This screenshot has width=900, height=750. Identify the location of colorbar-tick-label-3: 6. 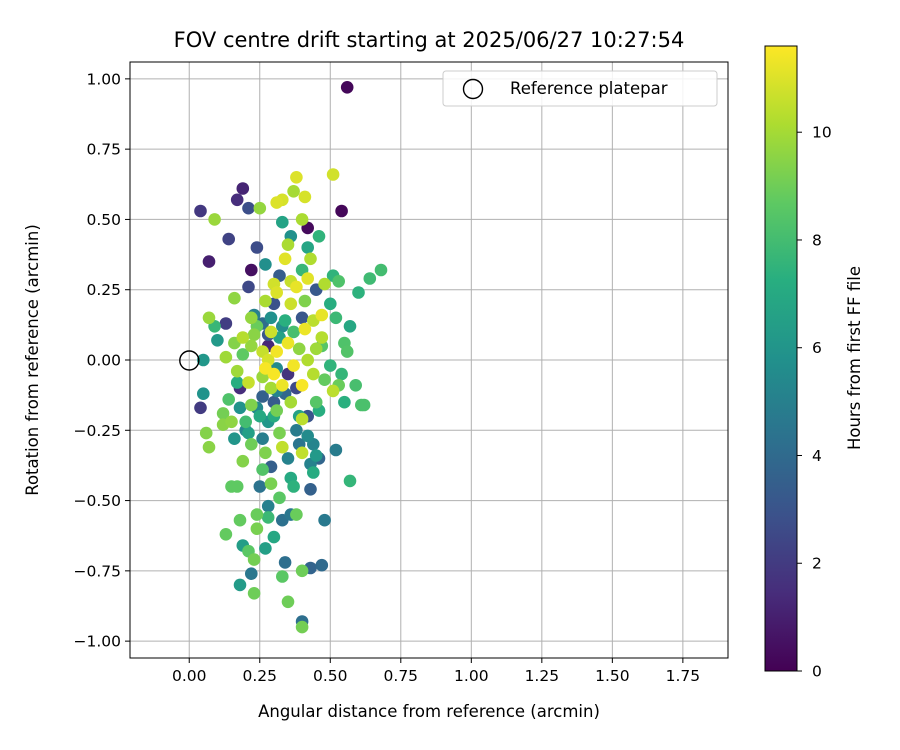
(817, 348).